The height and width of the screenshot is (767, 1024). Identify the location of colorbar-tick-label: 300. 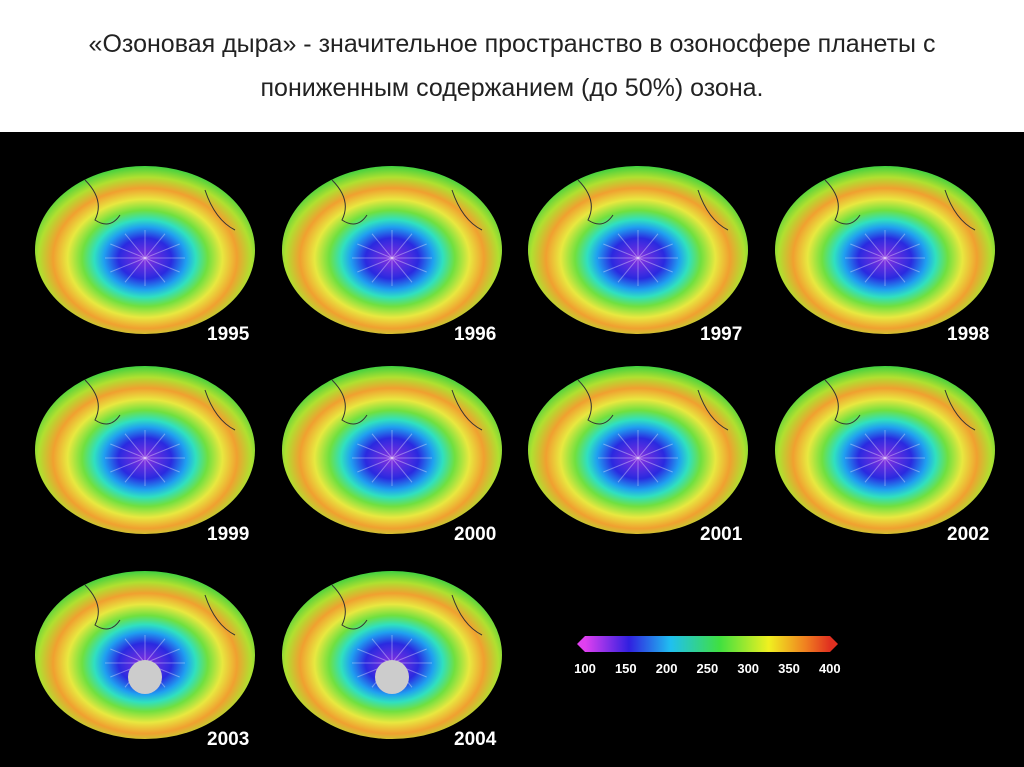
(748, 668).